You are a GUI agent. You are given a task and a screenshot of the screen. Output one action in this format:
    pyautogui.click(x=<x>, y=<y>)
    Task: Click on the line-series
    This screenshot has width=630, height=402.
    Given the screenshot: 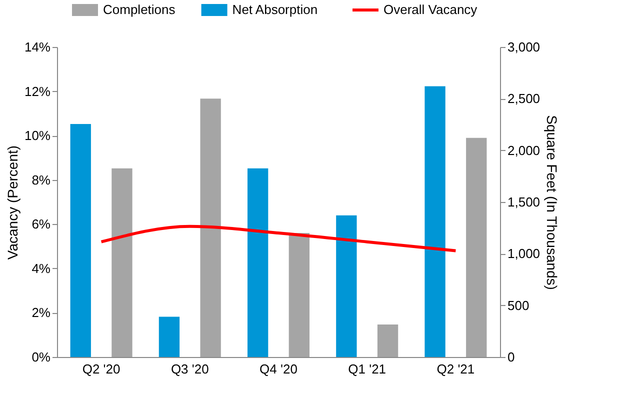 What is the action you would take?
    pyautogui.click(x=279, y=238)
    